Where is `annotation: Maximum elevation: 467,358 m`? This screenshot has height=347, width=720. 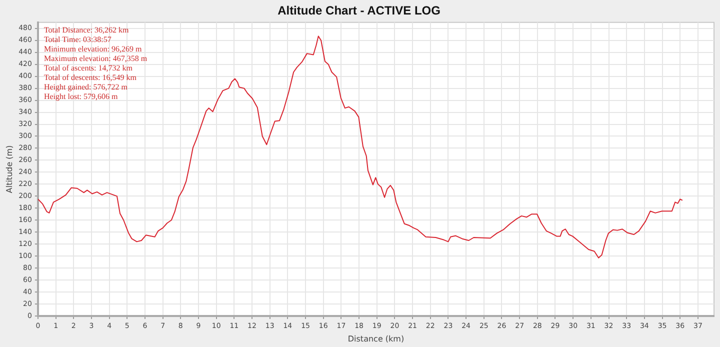 annotation: Maximum elevation: 467,358 m is located at coordinates (96, 58).